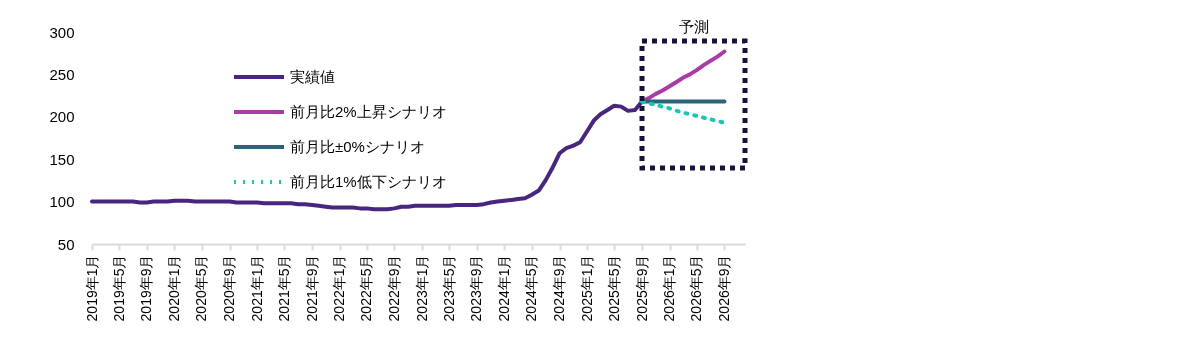 This screenshot has height=348, width=1200. Describe the element at coordinates (62, 117) in the screenshot. I see `y-tick-label: 200` at that location.